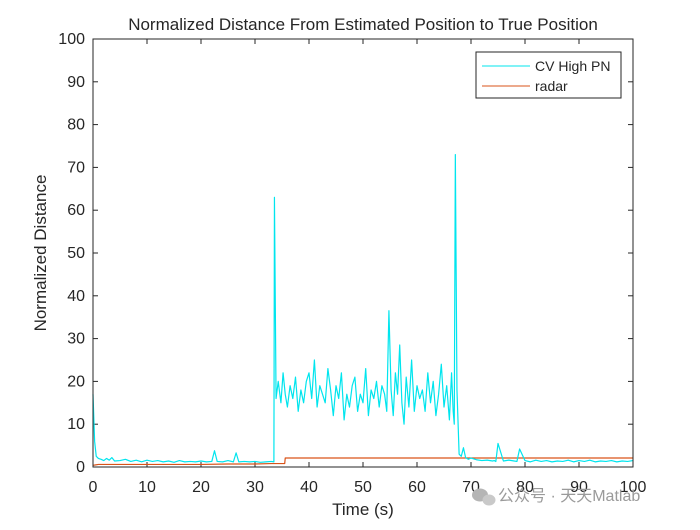  I want to click on x-tick-label: 40, so click(309, 487).